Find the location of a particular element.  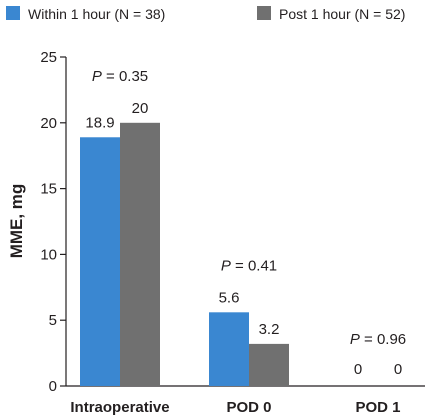

value-label-pod-0-series-2: 3.2 is located at coordinates (269, 329).